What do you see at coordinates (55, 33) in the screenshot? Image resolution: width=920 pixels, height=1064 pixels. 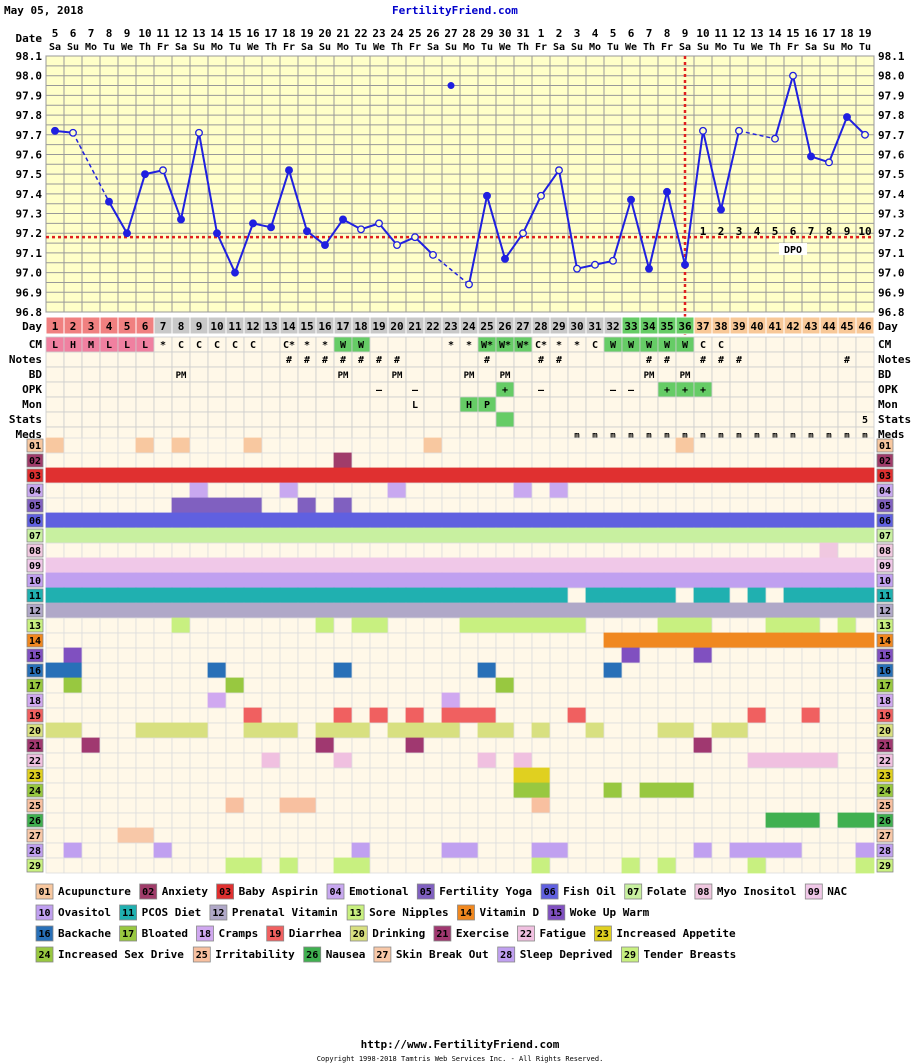 I see `date-label: 5` at bounding box center [55, 33].